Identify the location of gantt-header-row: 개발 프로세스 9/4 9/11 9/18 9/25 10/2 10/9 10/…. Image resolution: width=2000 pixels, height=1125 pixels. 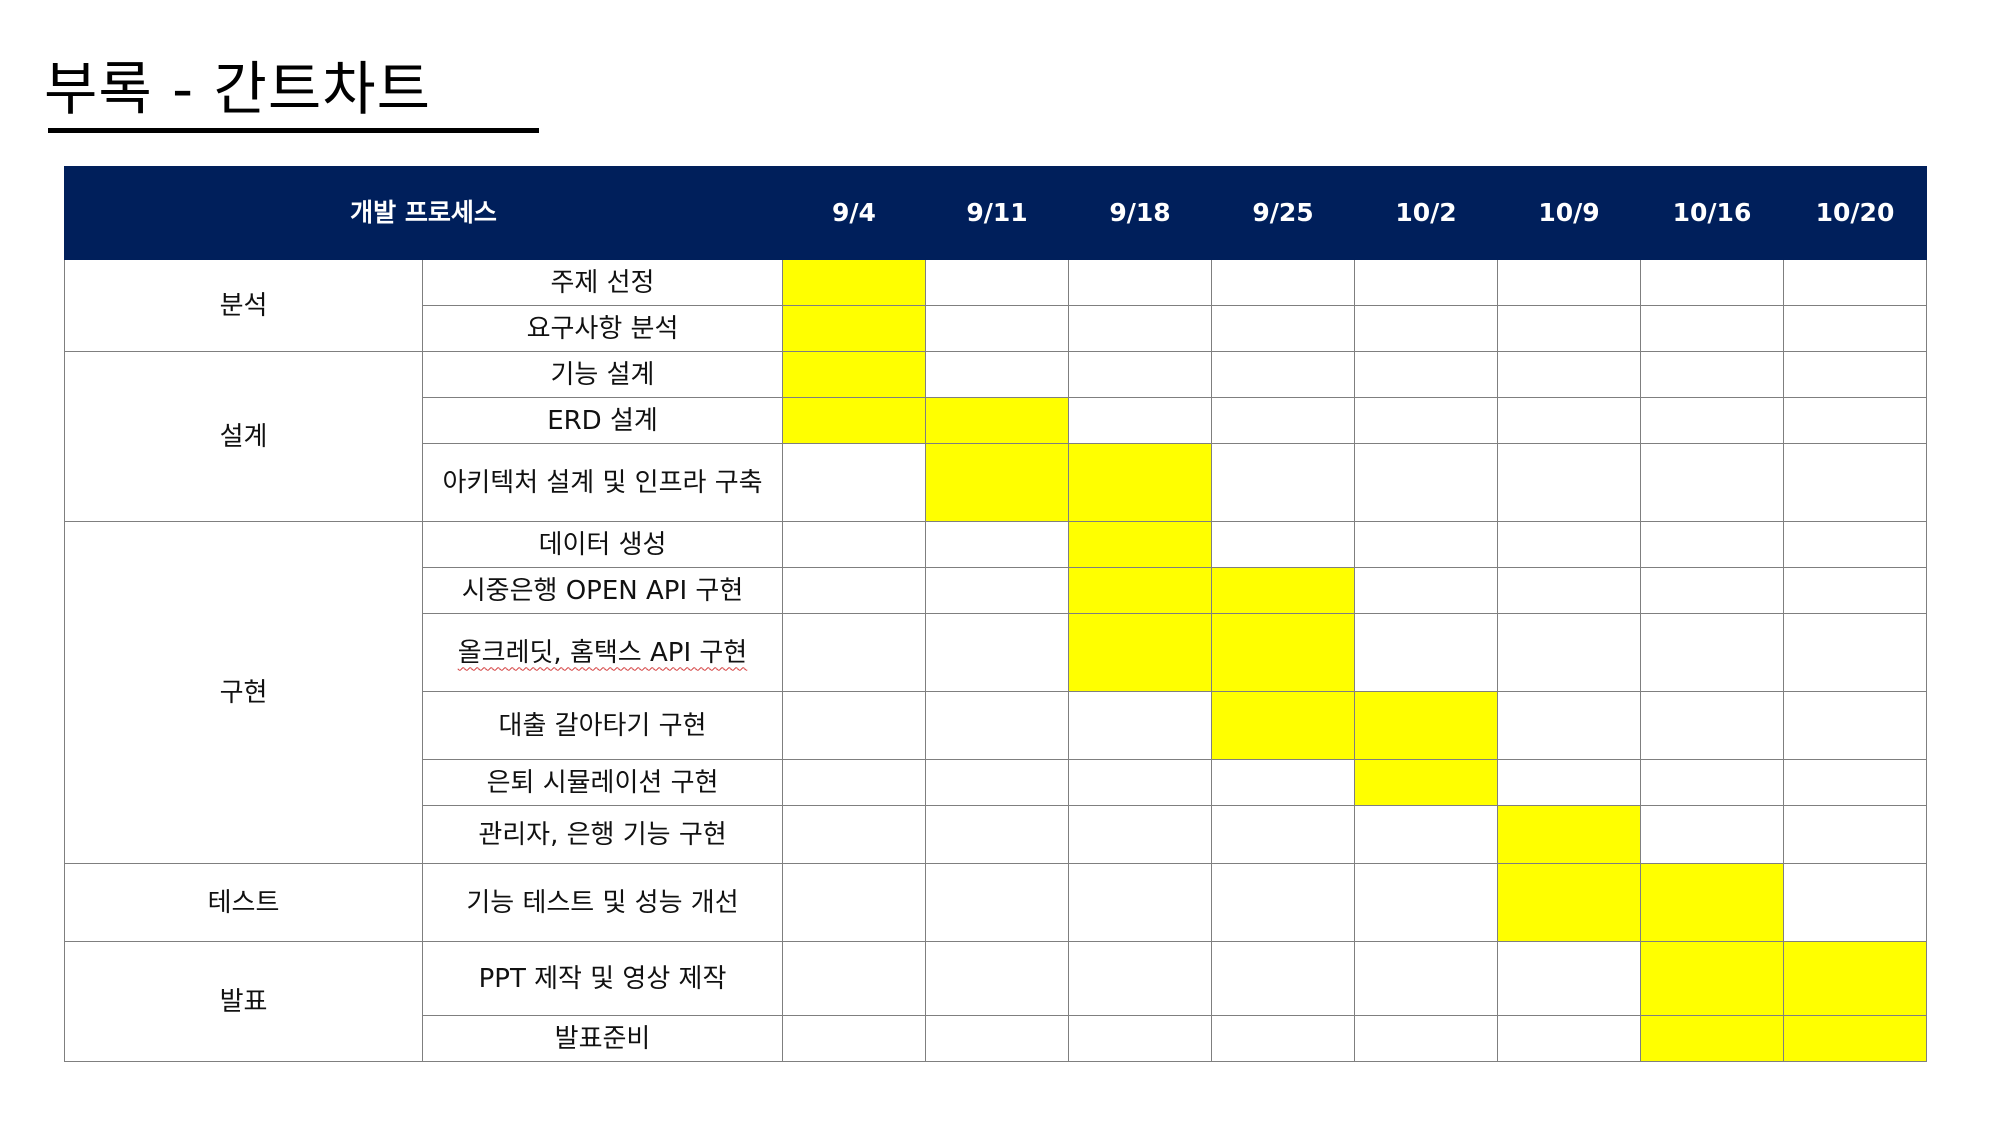
(995, 213).